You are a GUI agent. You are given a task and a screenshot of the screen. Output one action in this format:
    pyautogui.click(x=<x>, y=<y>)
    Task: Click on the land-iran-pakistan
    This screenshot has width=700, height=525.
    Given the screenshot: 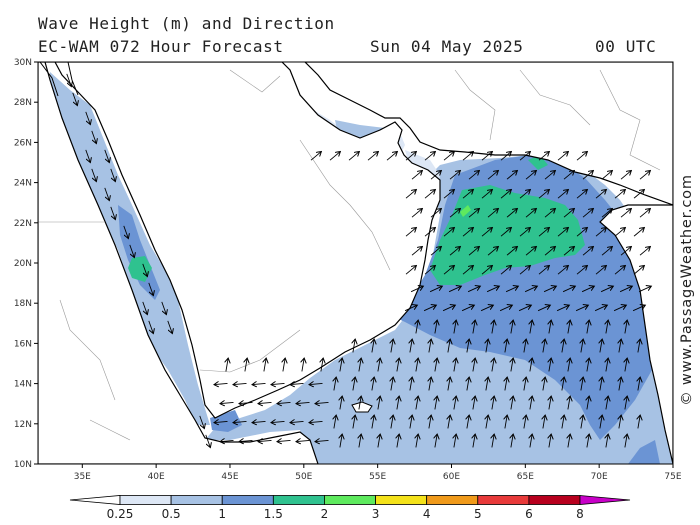 What is the action you would take?
    pyautogui.click(x=488, y=134)
    